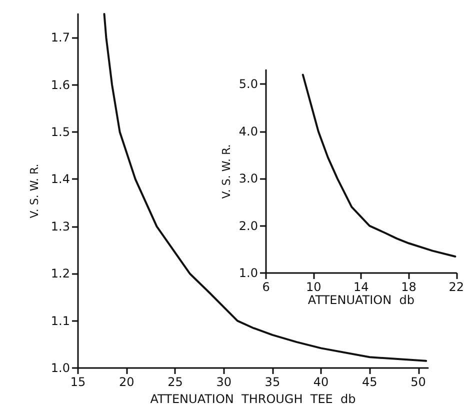 This screenshot has width=467, height=411. What do you see at coordinates (60, 132) in the screenshot?
I see `y-tick-label: 1.5` at bounding box center [60, 132].